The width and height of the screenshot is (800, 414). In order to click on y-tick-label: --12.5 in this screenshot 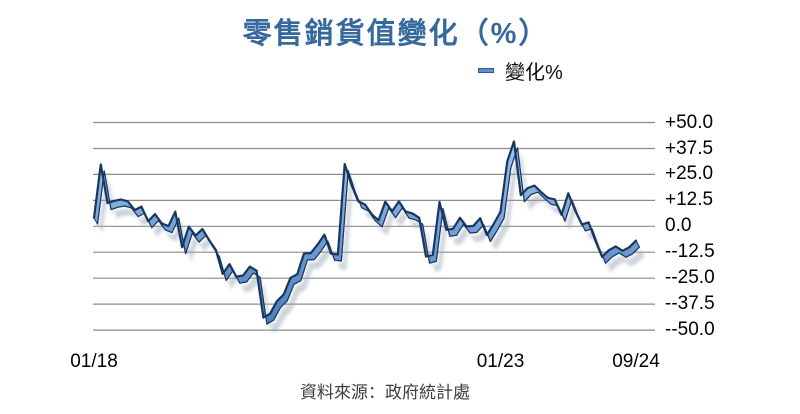, I will do `click(690, 252)`.